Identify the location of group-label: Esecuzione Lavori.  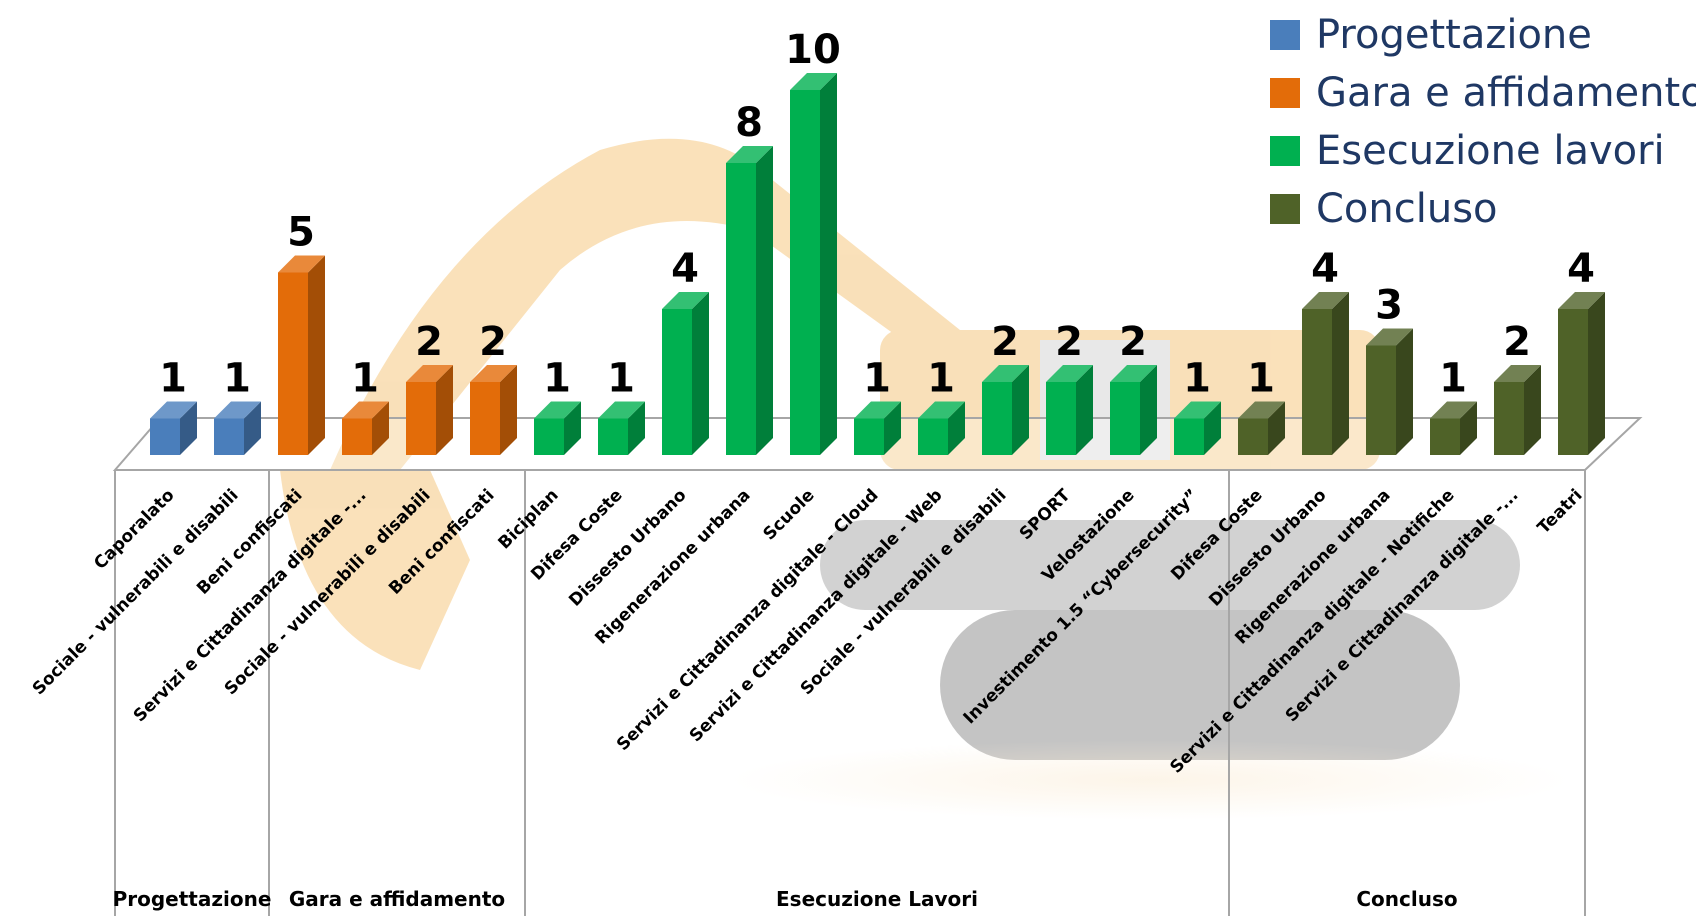
(877, 899).